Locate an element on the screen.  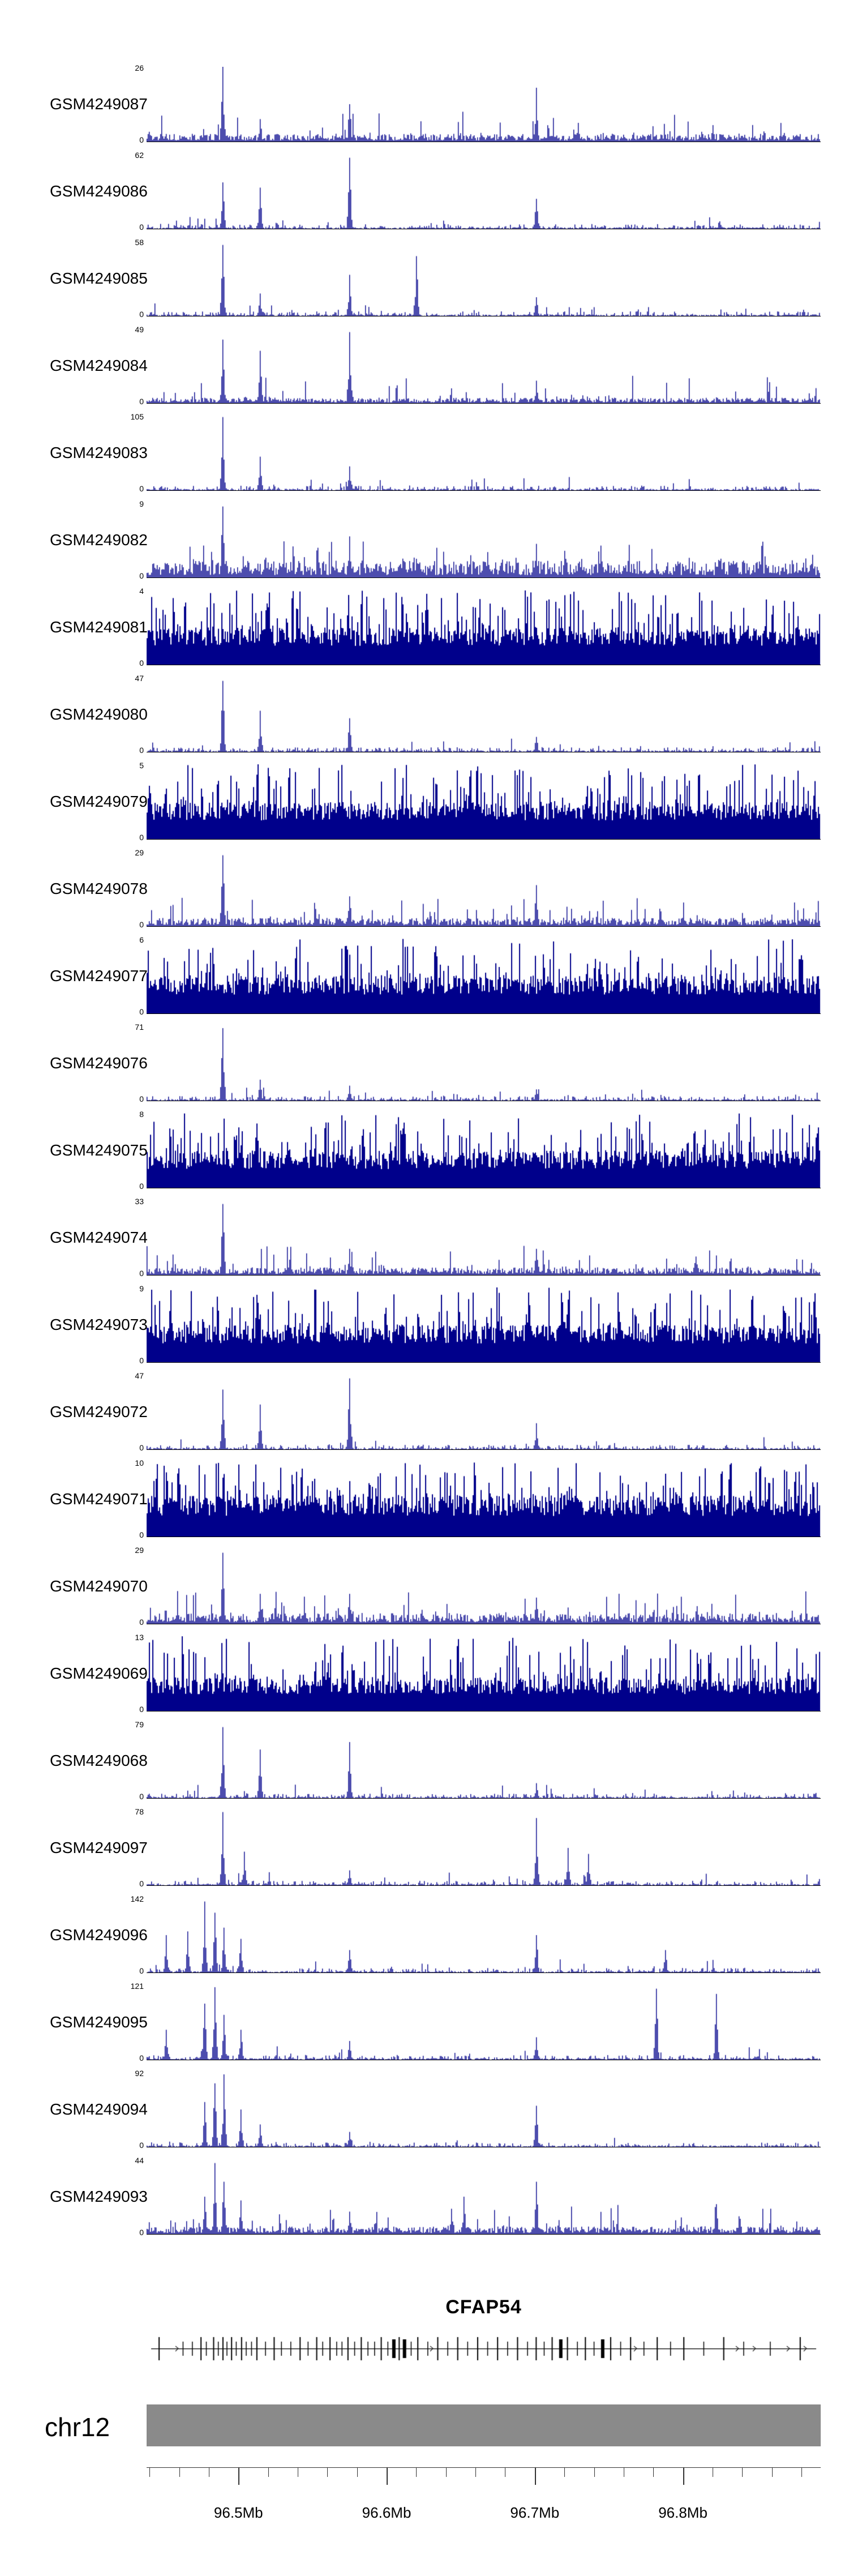
y-axis-max-label: 92 is located at coordinates (139, 2073).